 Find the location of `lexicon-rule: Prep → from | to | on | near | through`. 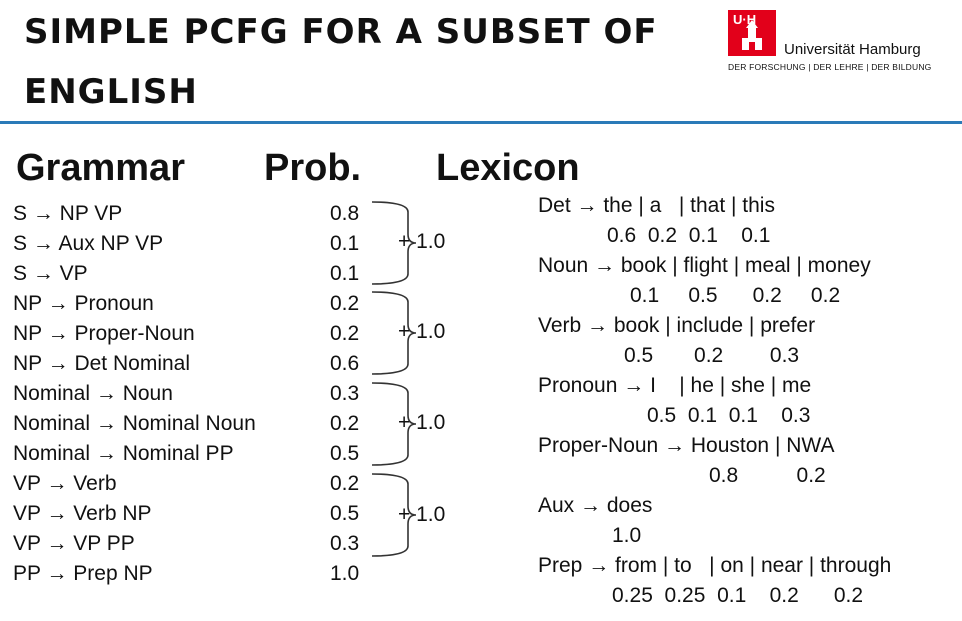

lexicon-rule: Prep → from | to | on | near | through is located at coordinates (715, 565).